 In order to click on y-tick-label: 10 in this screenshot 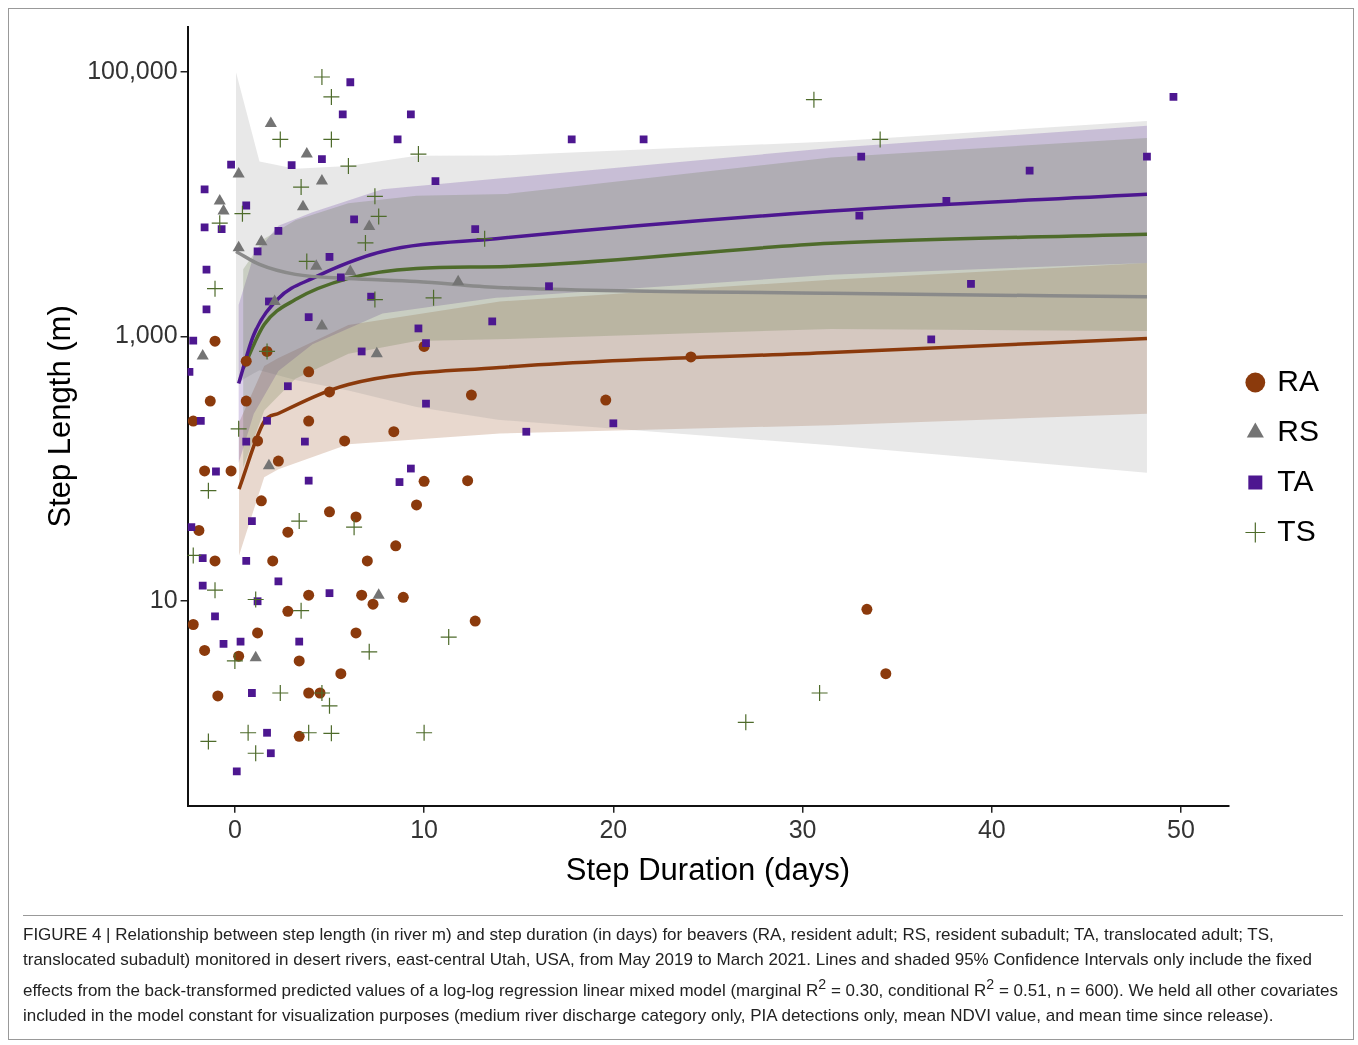, I will do `click(163, 598)`.